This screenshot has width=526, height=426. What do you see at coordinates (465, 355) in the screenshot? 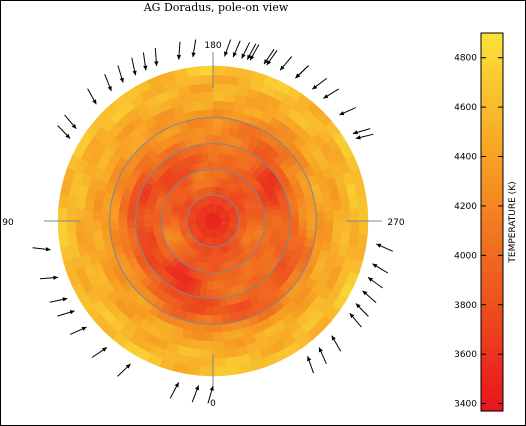
I see `colorbar-tick-label: 3600` at bounding box center [465, 355].